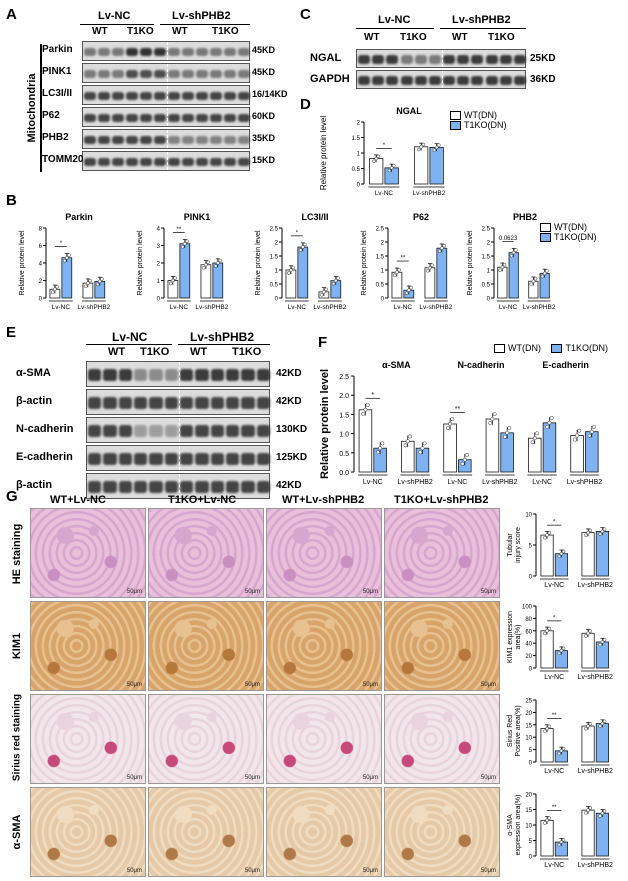  I want to click on y-tick-label: 0, so click(531, 670).